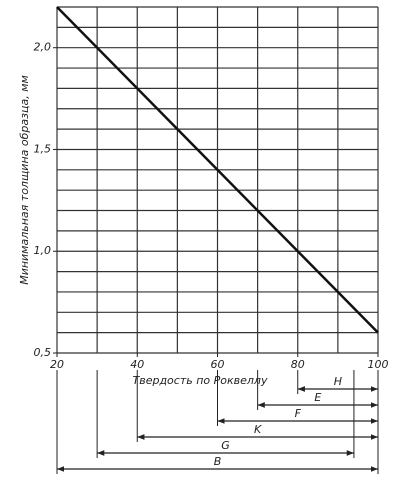  I want to click on x-tick-label: 40, so click(137, 364).